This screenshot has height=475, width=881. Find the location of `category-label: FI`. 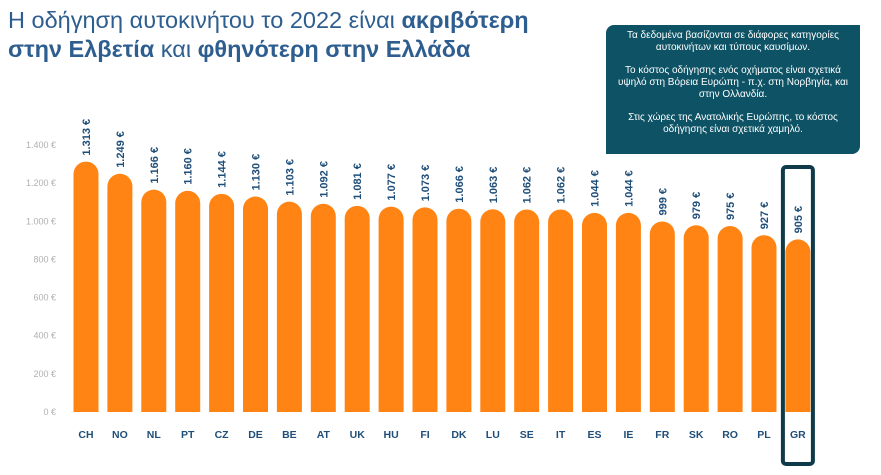

category-label: FI is located at coordinates (424, 435).